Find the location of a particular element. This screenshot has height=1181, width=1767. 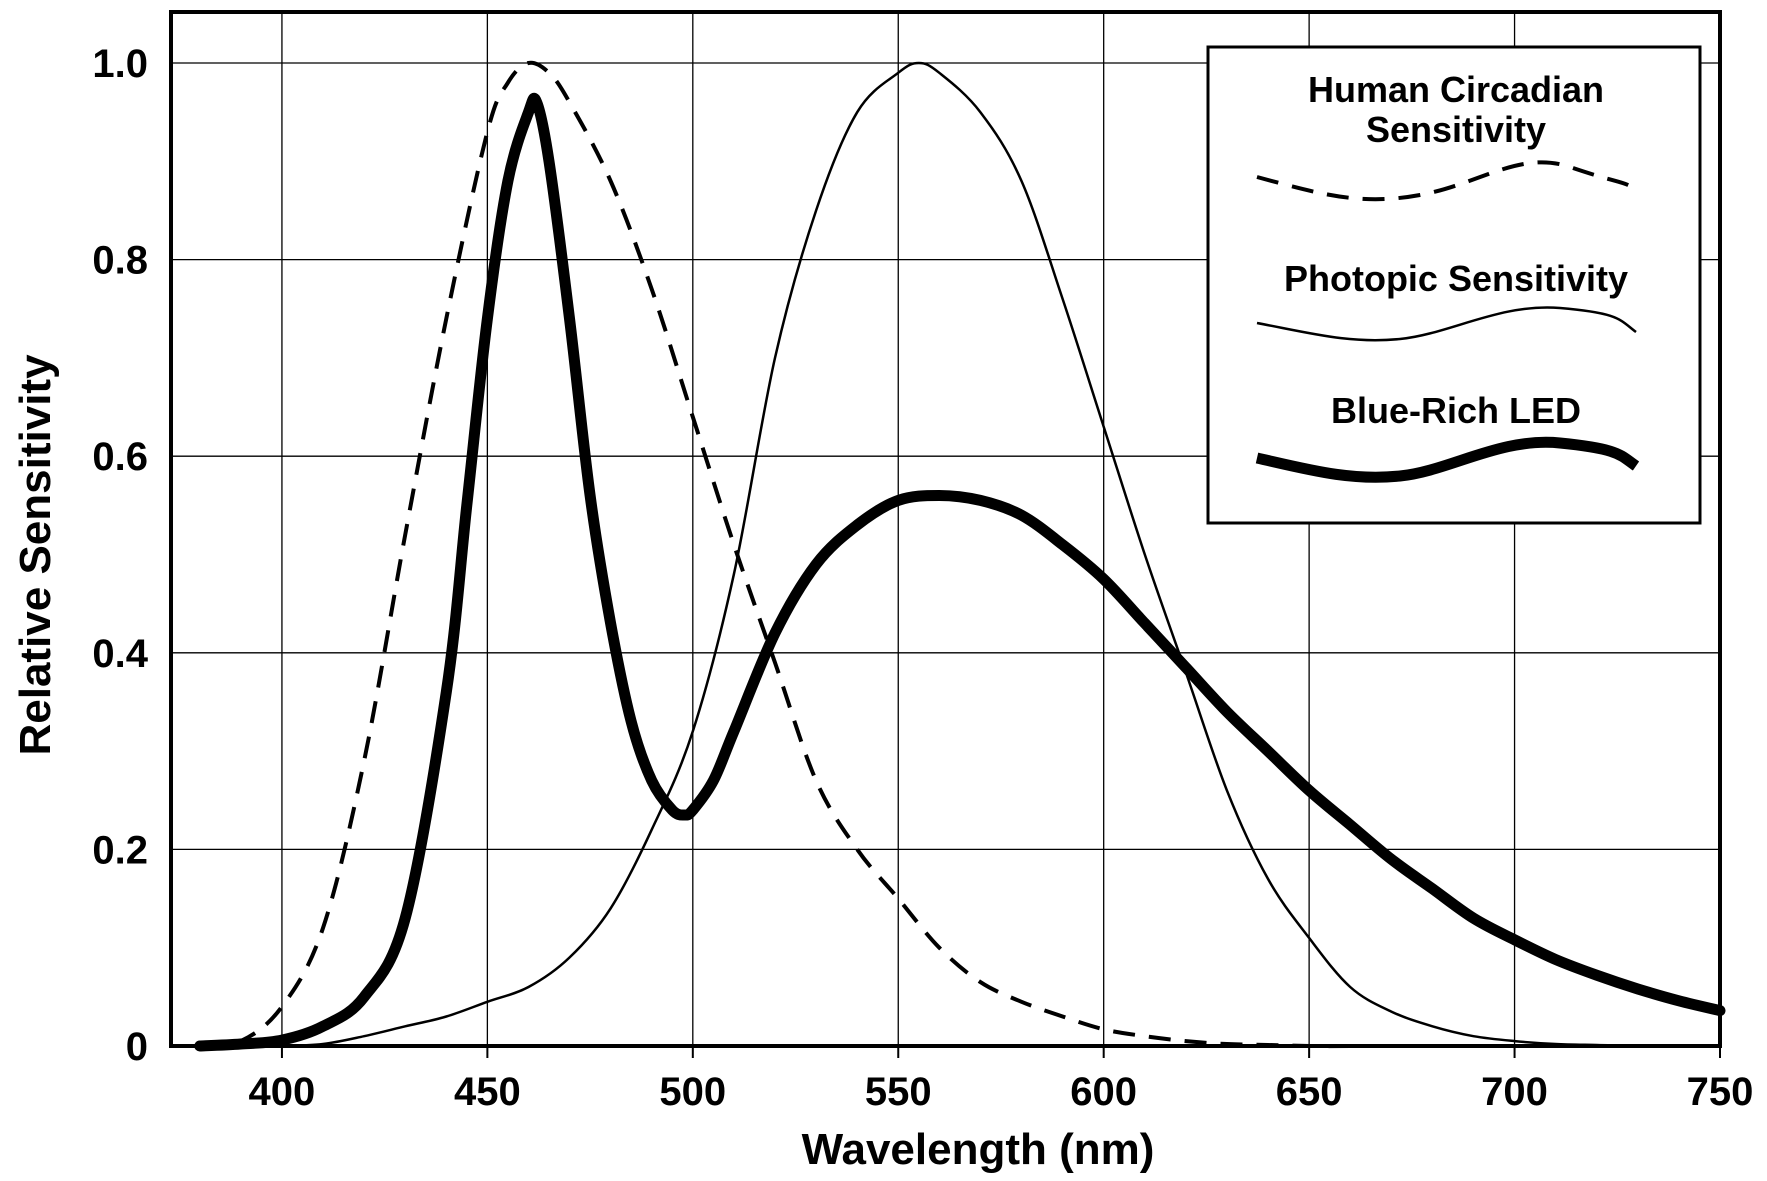

x-axis-label: Wavelength (nm) is located at coordinates (978, 1149).